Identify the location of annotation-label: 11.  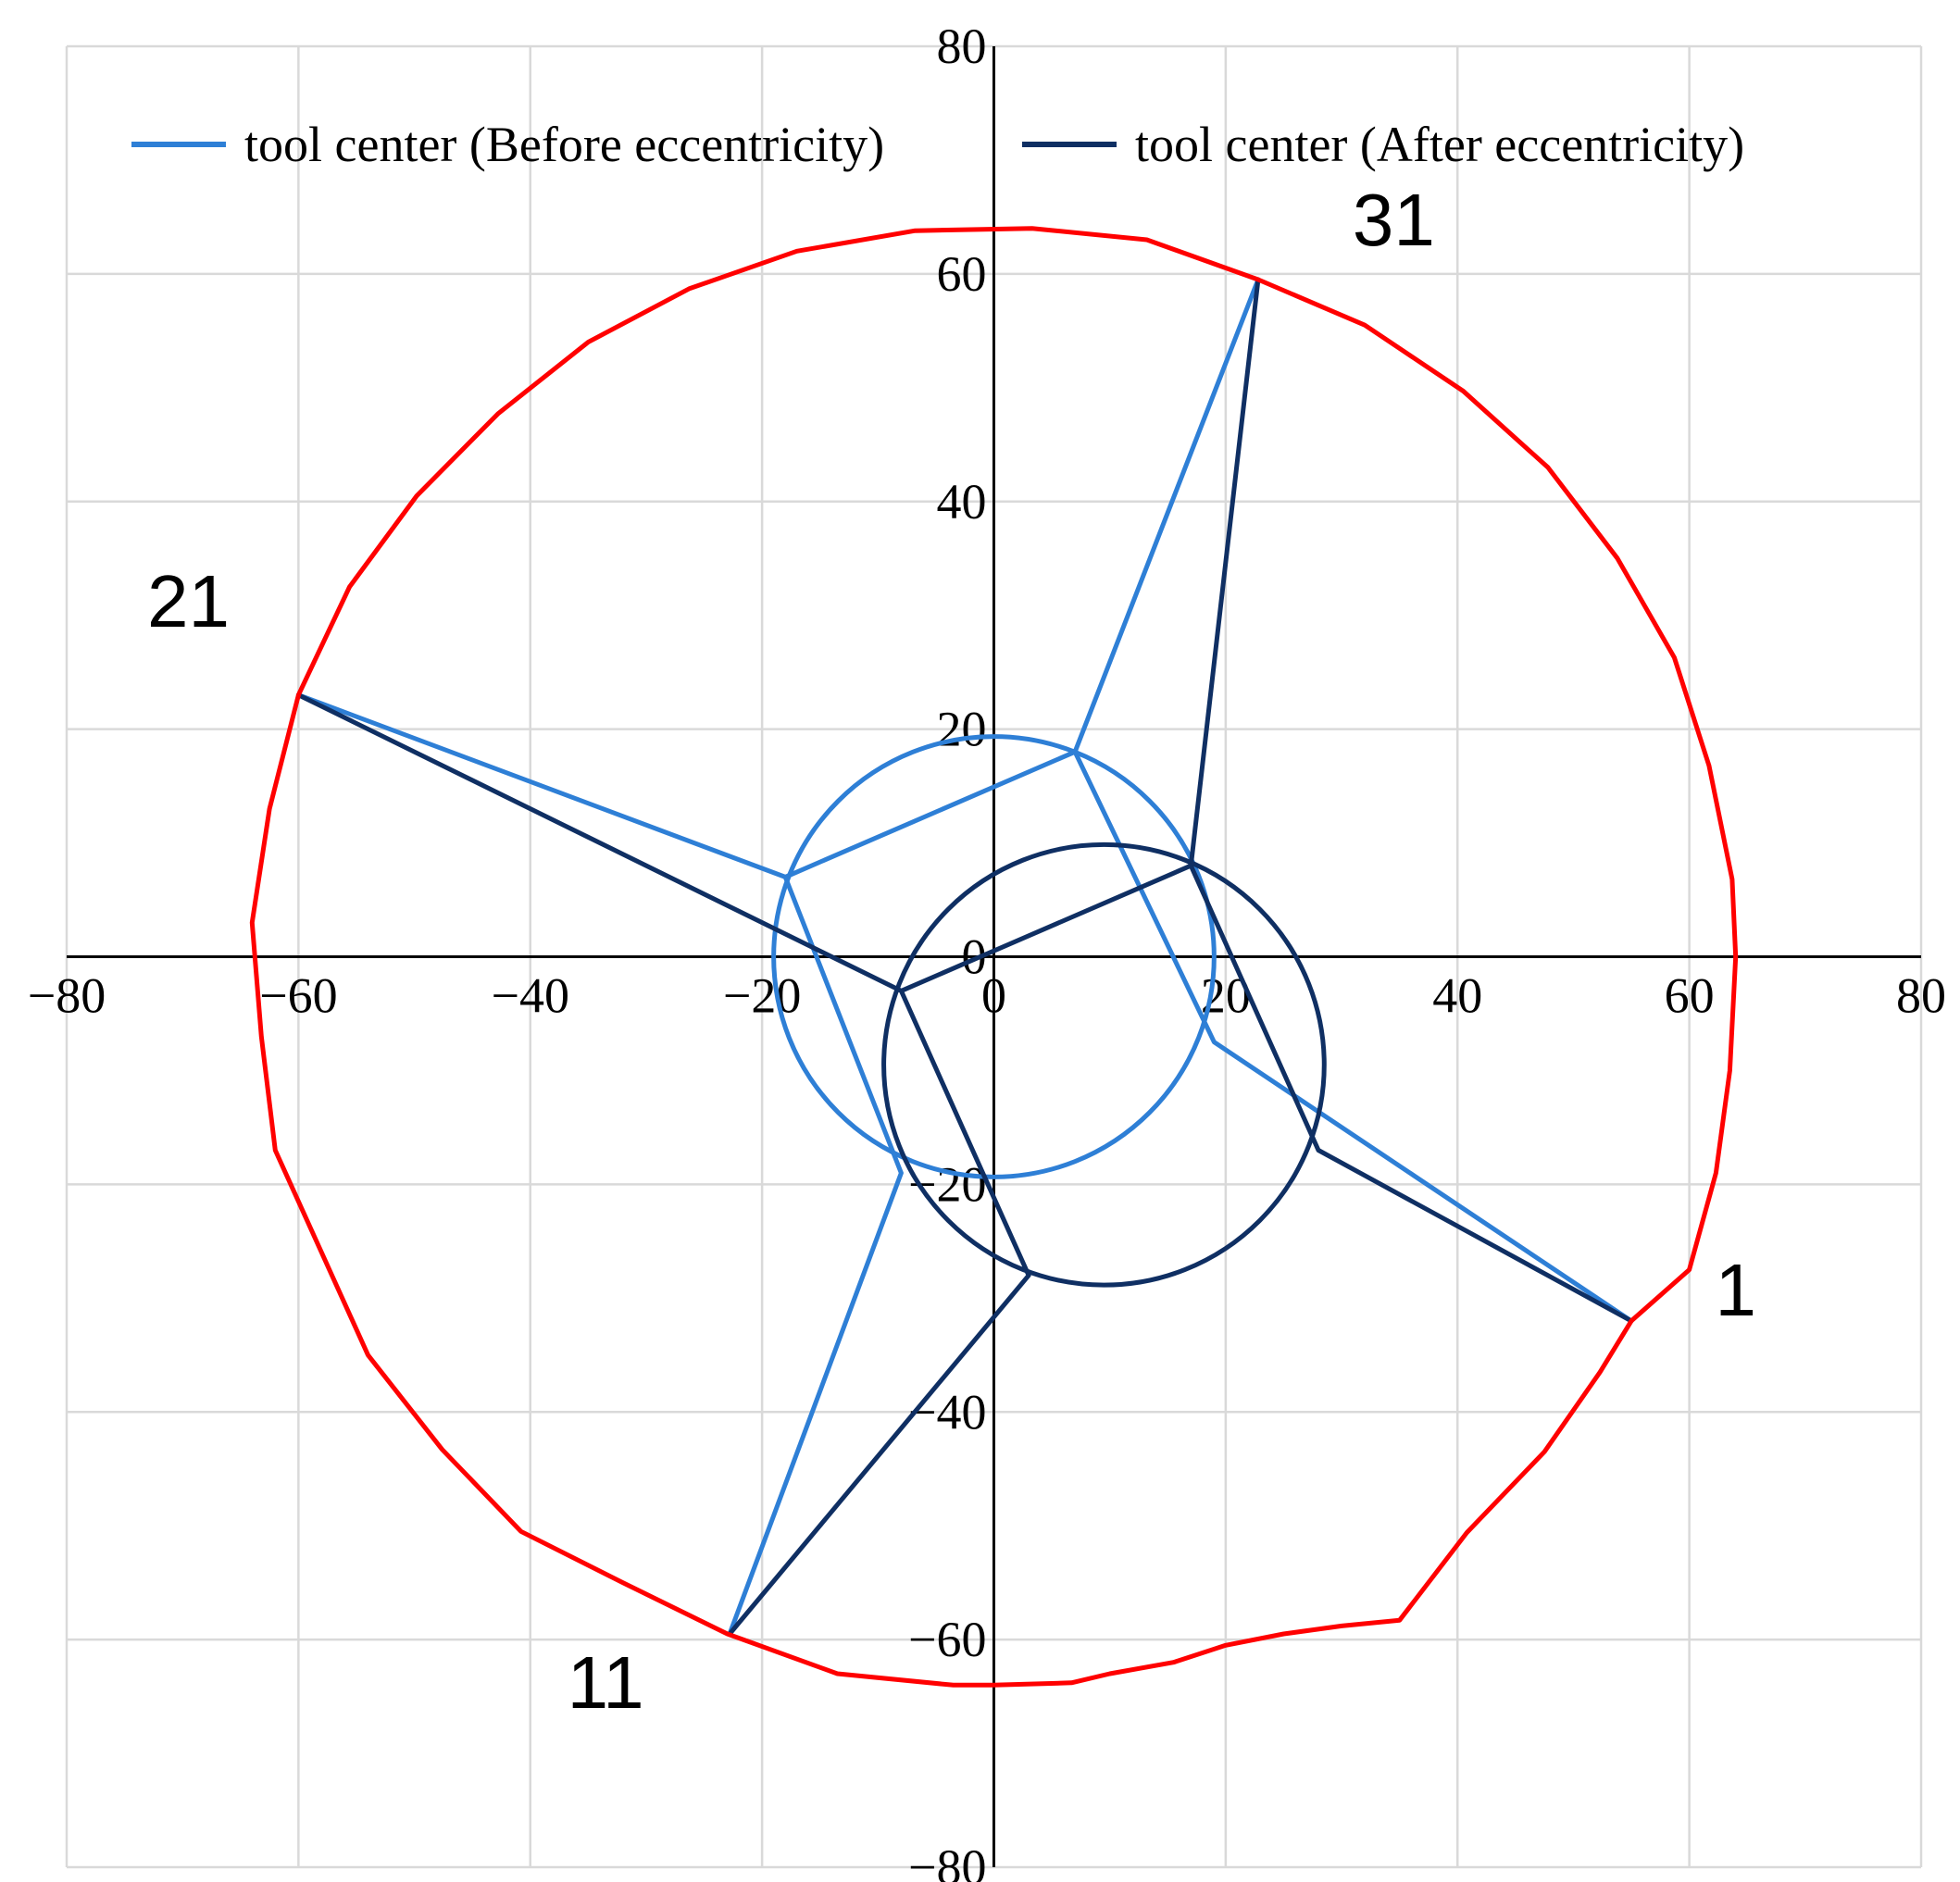
(606, 1682).